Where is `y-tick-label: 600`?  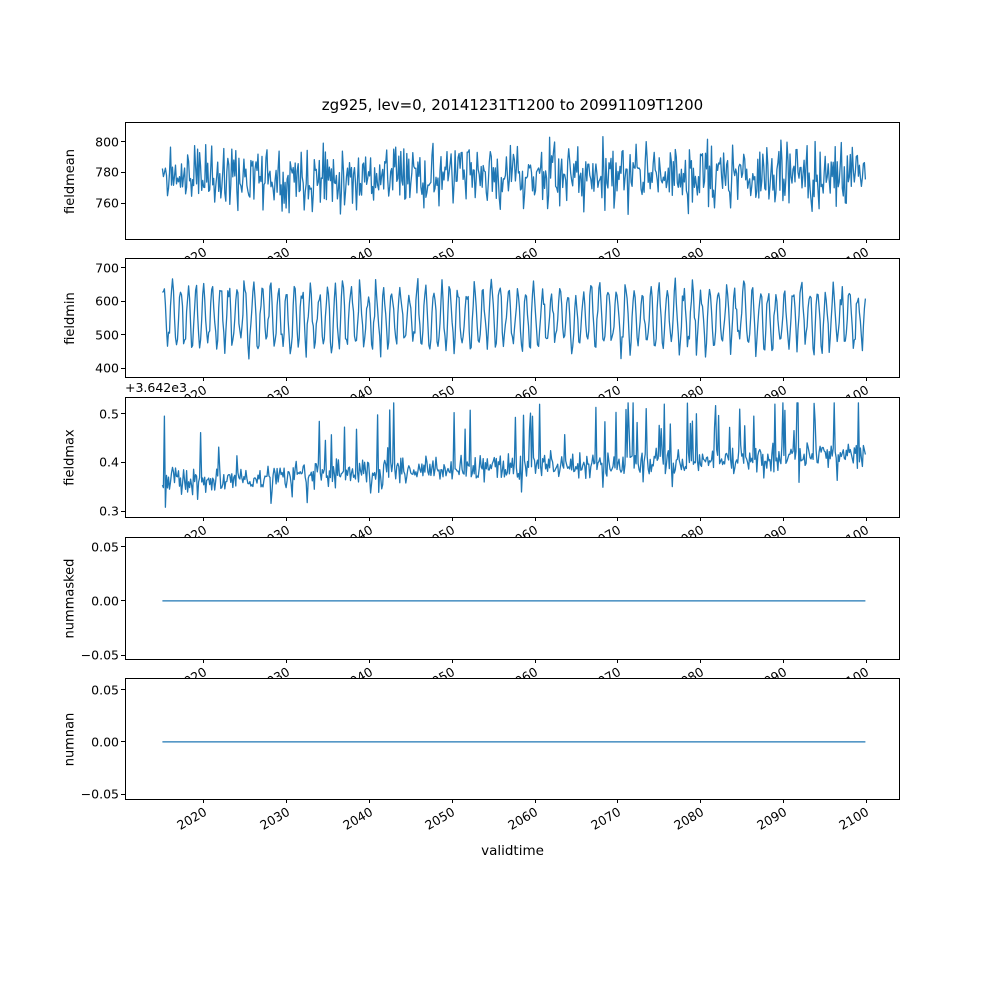 y-tick-label: 600 is located at coordinates (107, 301).